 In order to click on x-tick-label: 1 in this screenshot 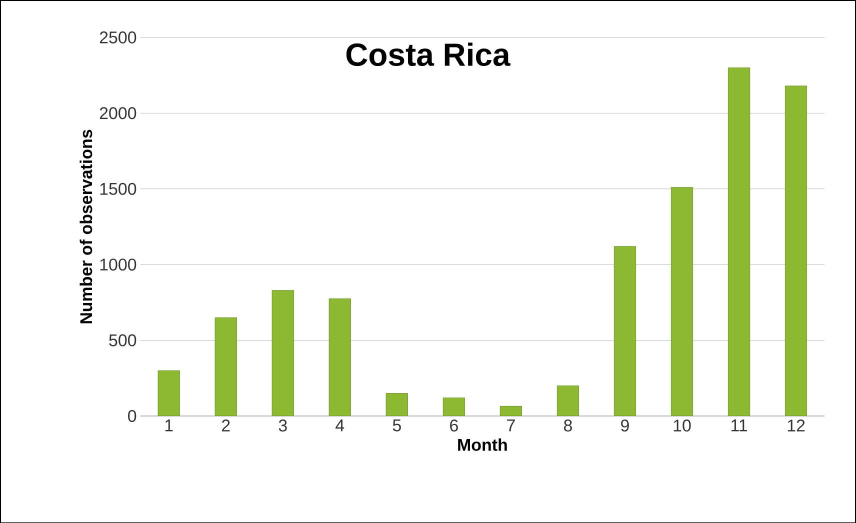, I will do `click(169, 425)`.